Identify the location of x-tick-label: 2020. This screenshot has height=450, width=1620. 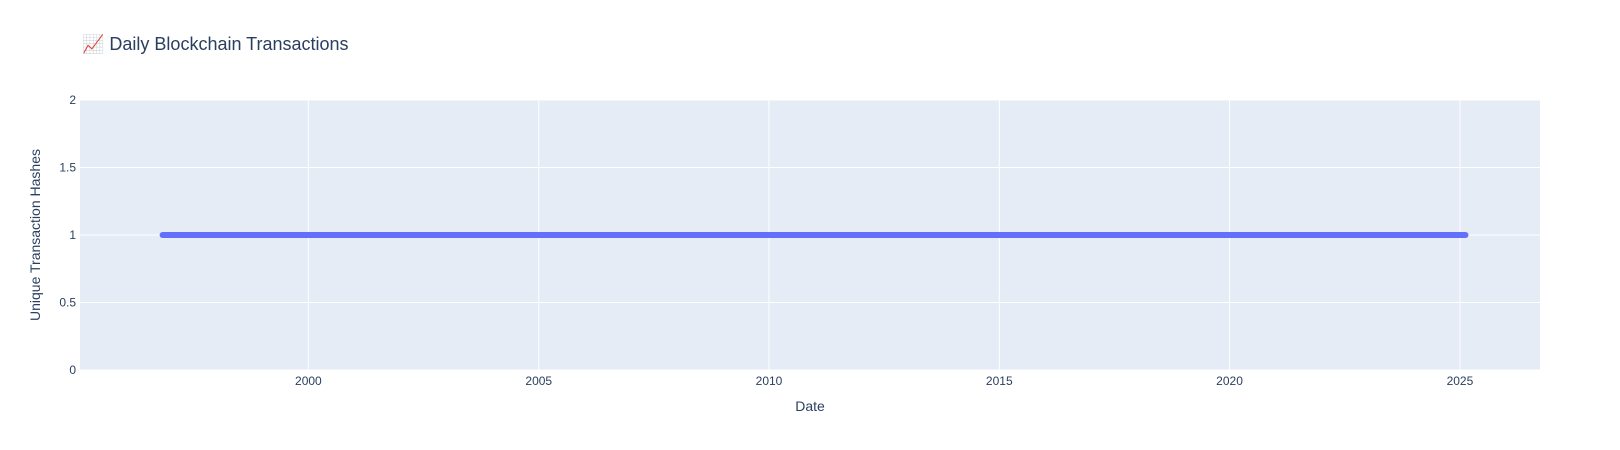
(1229, 381).